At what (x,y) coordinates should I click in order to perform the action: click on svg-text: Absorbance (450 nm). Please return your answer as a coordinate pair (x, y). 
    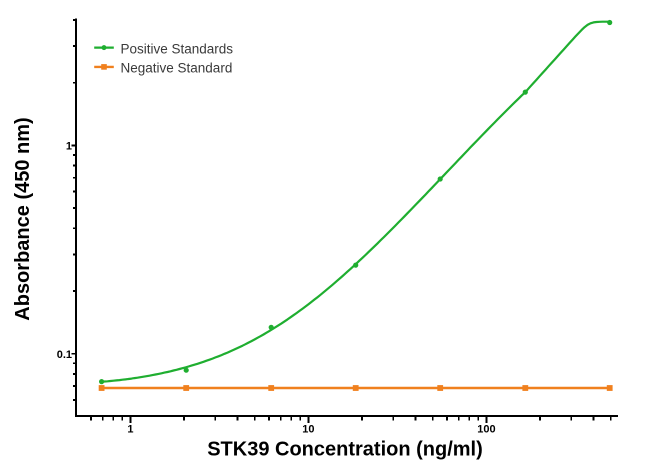
    Looking at the image, I should click on (23, 218).